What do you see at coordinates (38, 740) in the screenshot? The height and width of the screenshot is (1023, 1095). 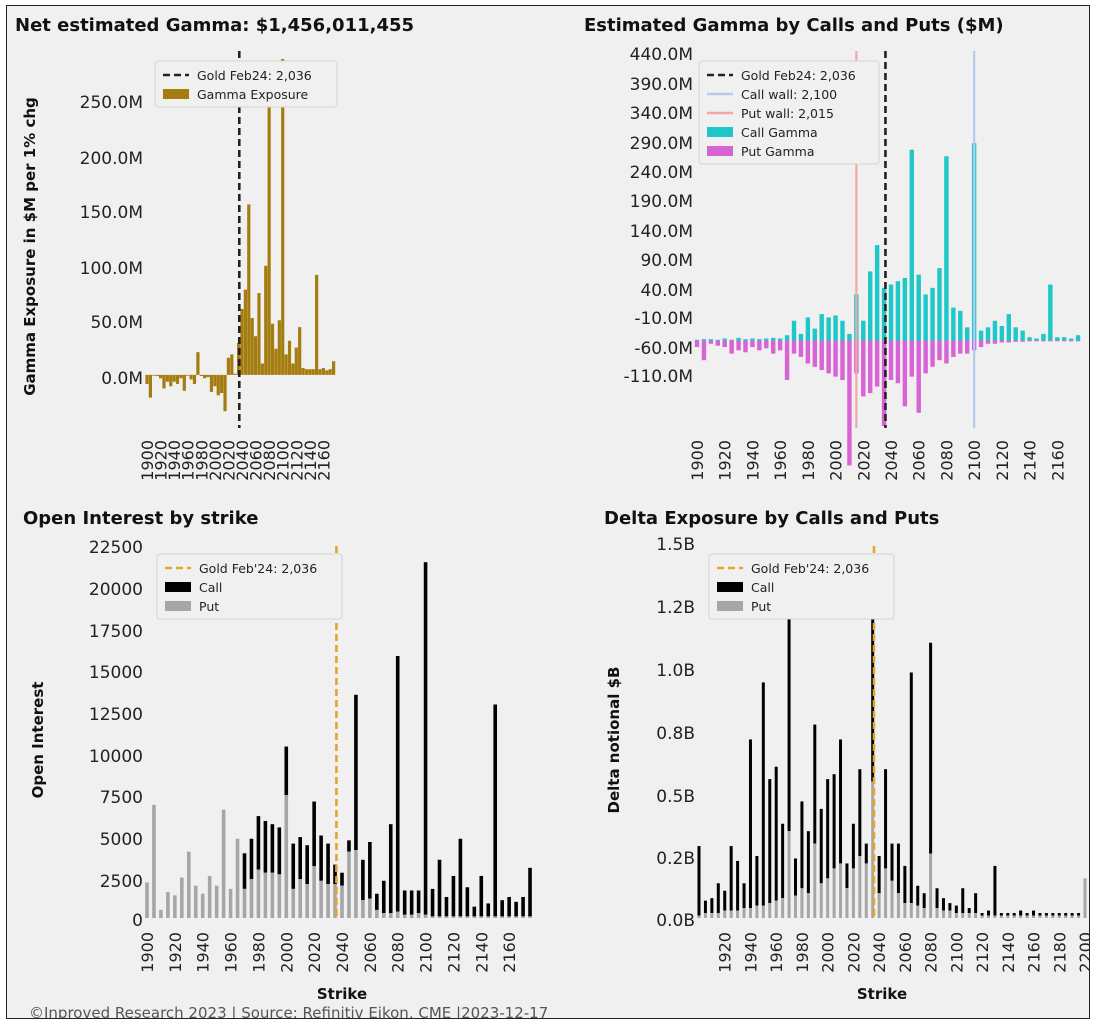 I see `y-axis-label: Open Interest` at bounding box center [38, 740].